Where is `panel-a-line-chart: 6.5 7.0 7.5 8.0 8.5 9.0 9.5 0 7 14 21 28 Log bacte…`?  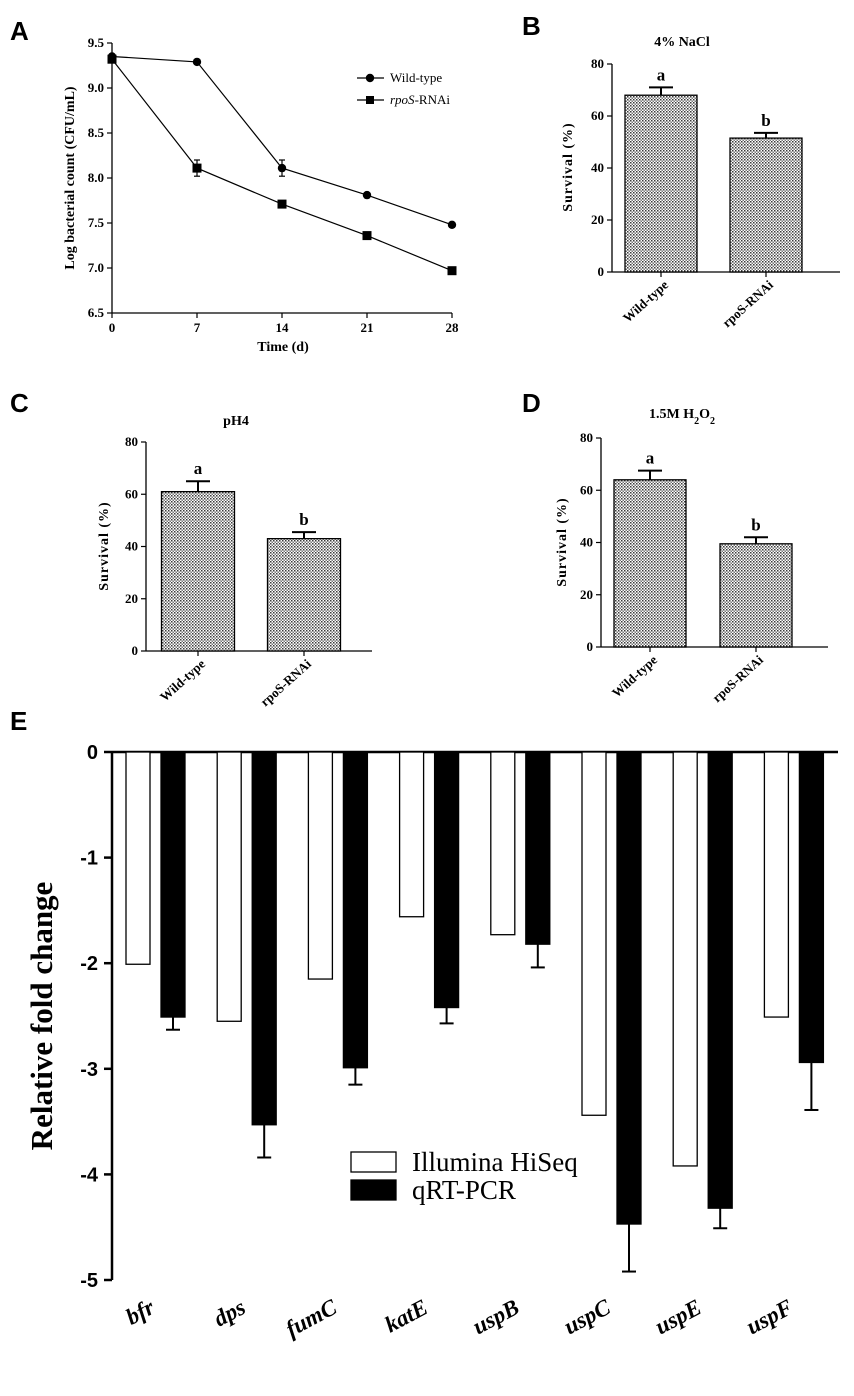
panel-a-line-chart: 6.5 7.0 7.5 8.0 8.5 9.0 9.5 0 7 14 21 28 Log bacte… is located at coordinates (261, 195).